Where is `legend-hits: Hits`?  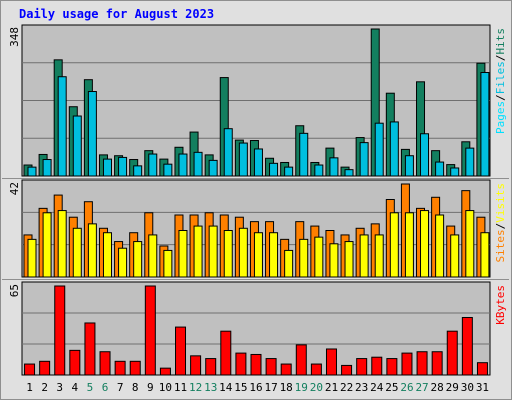 legend-hits: Hits is located at coordinates (500, 41).